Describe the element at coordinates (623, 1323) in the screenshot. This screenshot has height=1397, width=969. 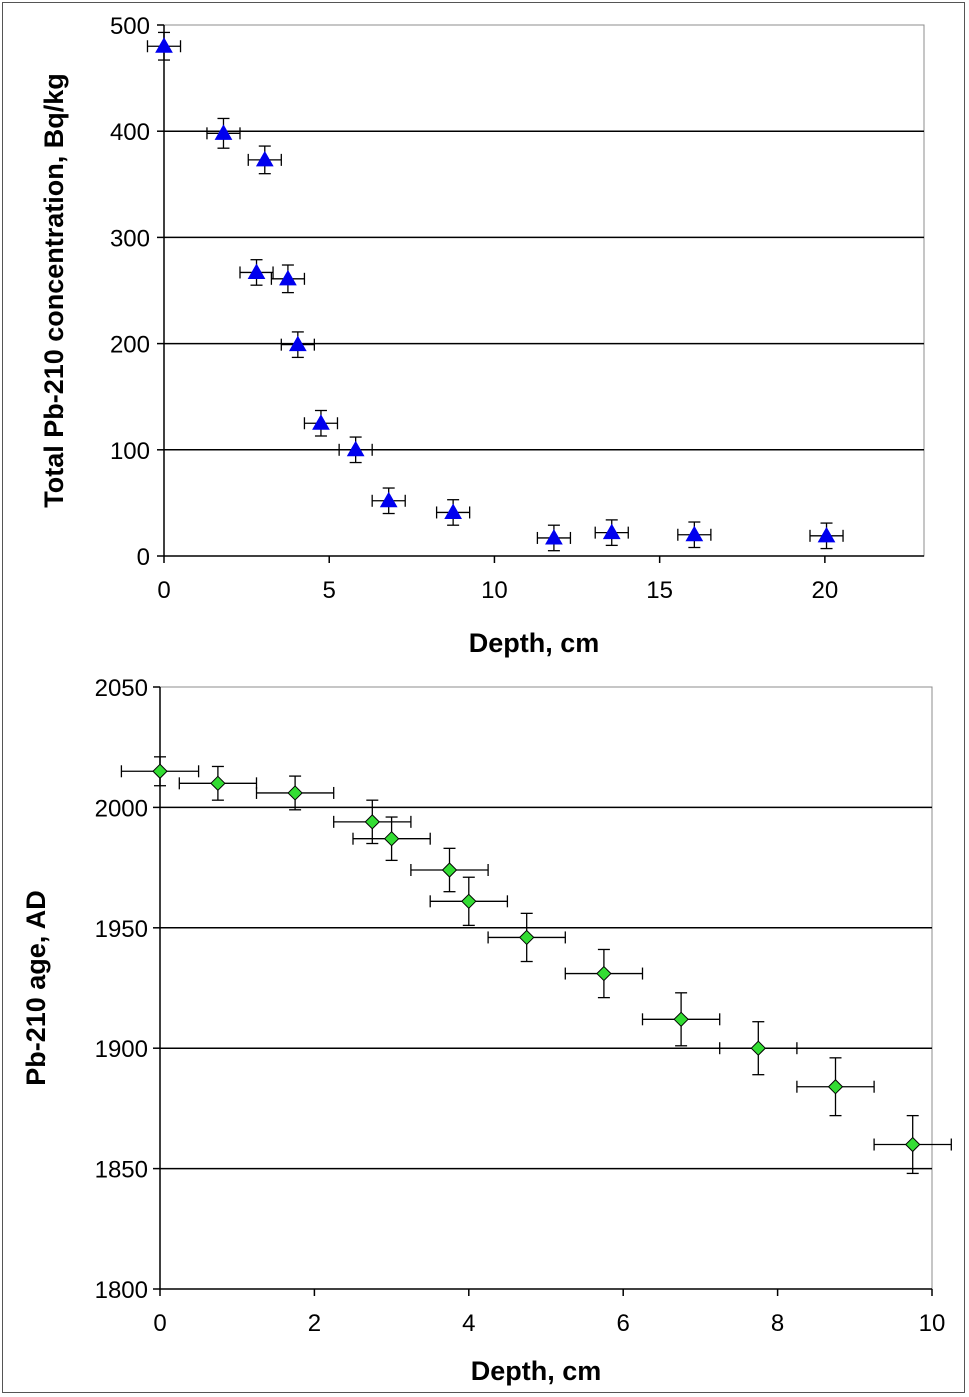
I see `bottom-x-tick-label: 6` at that location.